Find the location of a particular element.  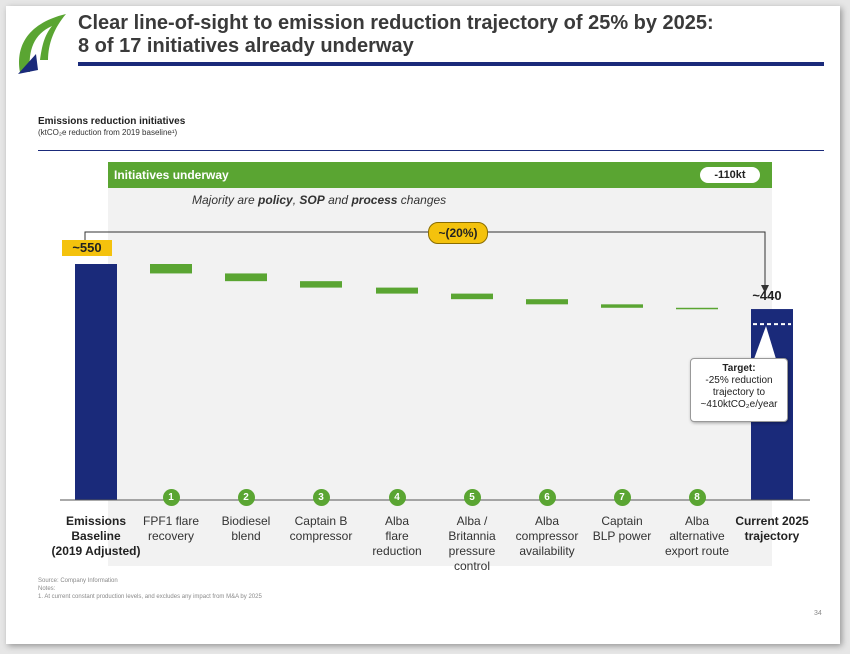

category-label-line: Captain is located at coordinates (622, 521).